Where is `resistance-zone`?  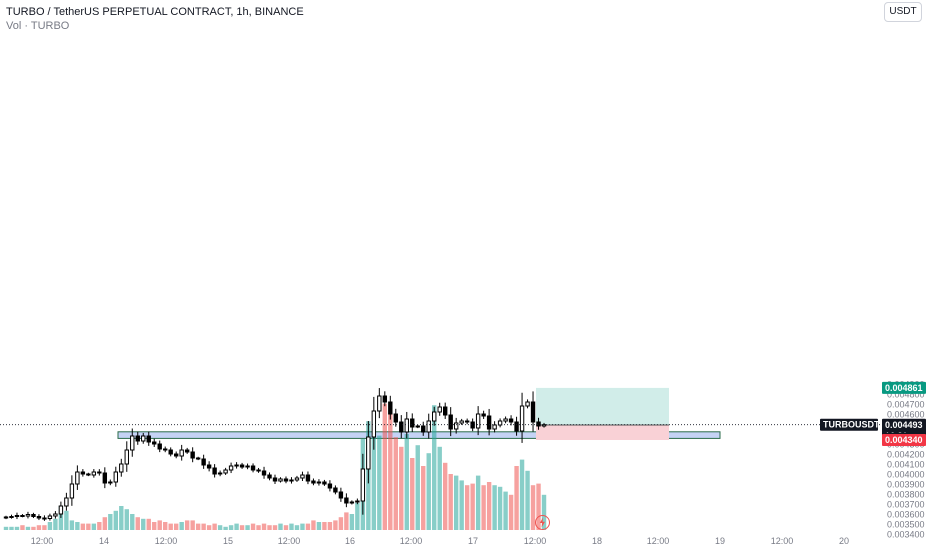
resistance-zone is located at coordinates (419, 435).